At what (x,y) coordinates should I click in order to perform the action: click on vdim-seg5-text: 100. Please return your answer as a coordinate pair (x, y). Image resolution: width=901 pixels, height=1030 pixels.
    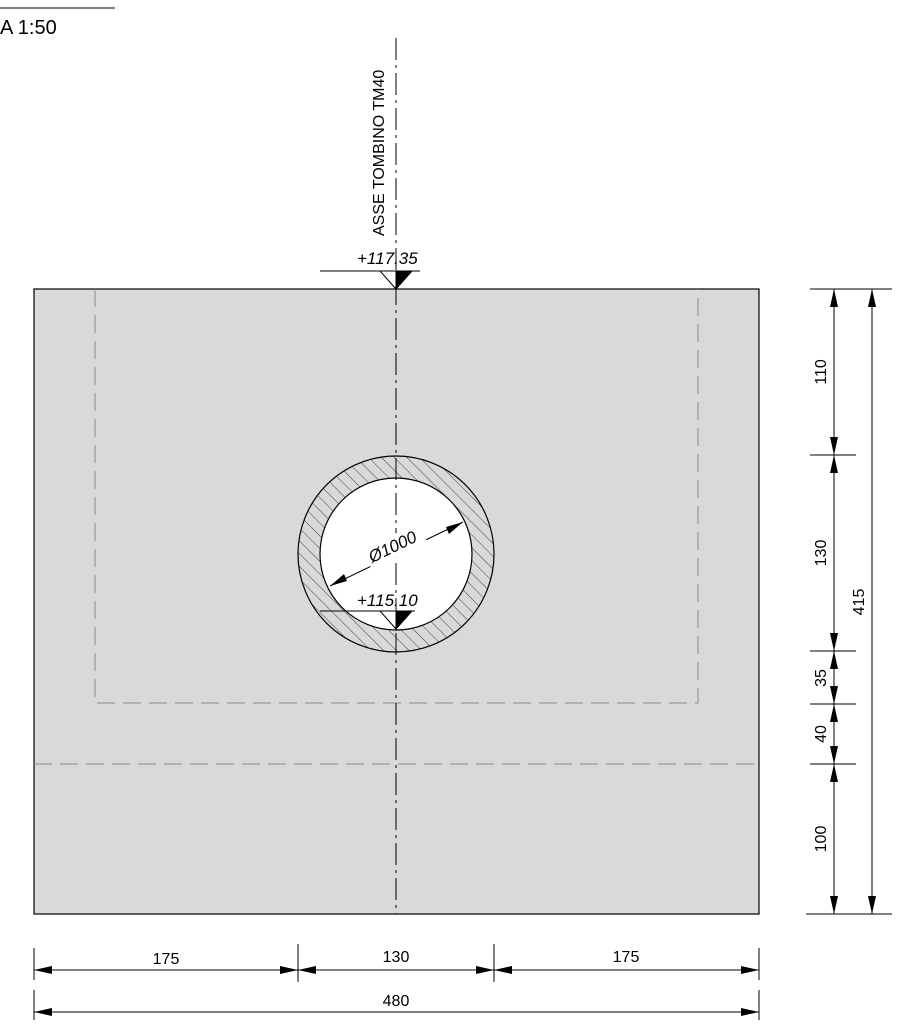
    Looking at the image, I should click on (821, 839).